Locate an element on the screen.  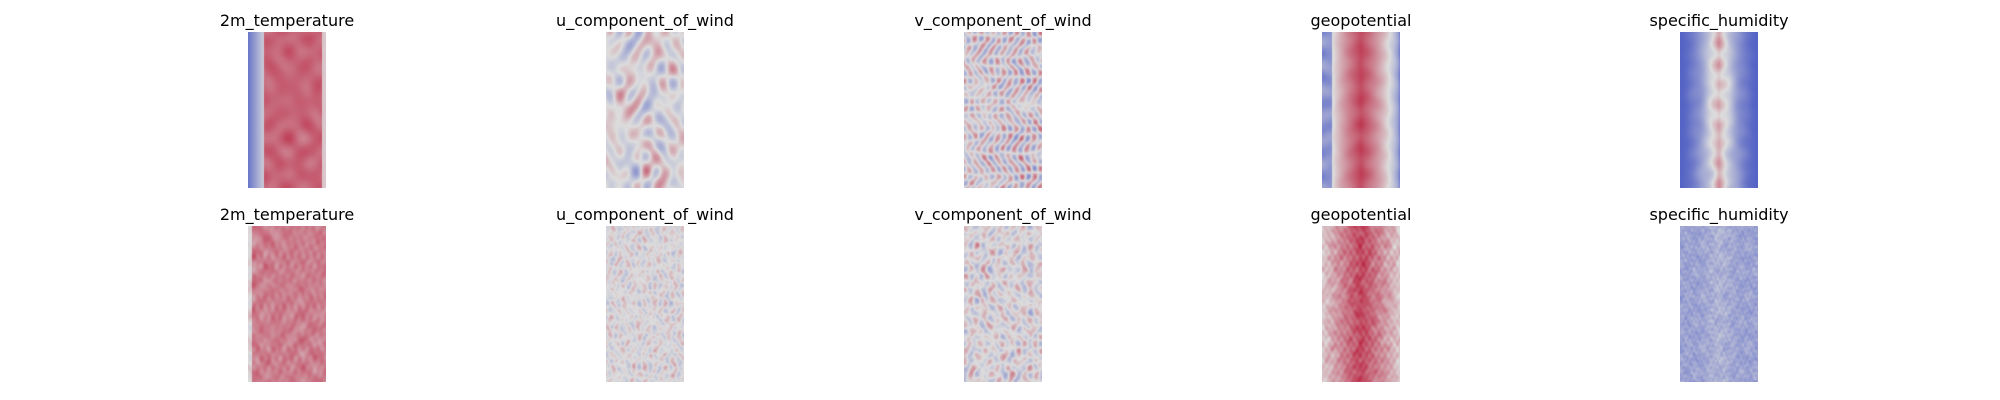
panel-r1-c1: u_component_of_wind is located at coordinates (645, 293).